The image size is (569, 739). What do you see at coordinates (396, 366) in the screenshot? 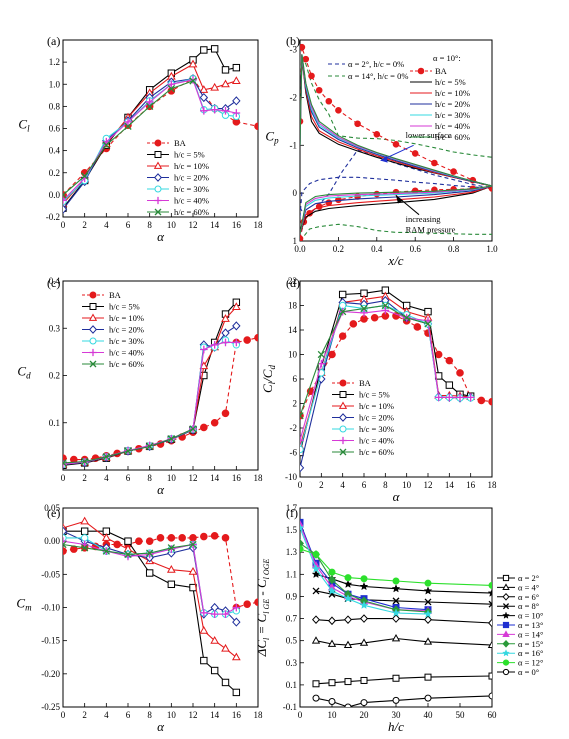
I see `series-BA-line` at bounding box center [396, 366].